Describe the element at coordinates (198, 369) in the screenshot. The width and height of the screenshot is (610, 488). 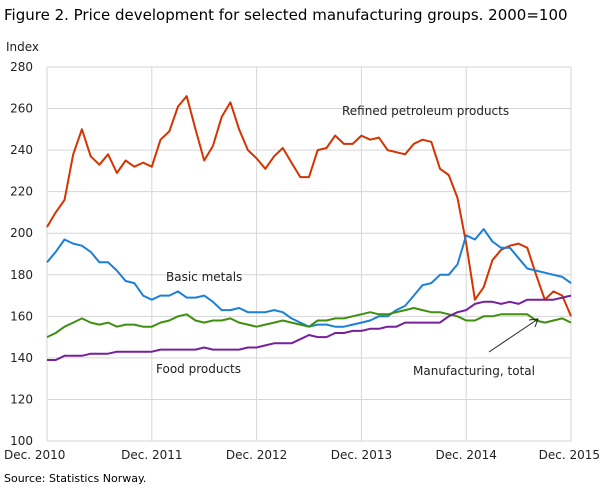
I see `label-food-products: Food products` at that location.